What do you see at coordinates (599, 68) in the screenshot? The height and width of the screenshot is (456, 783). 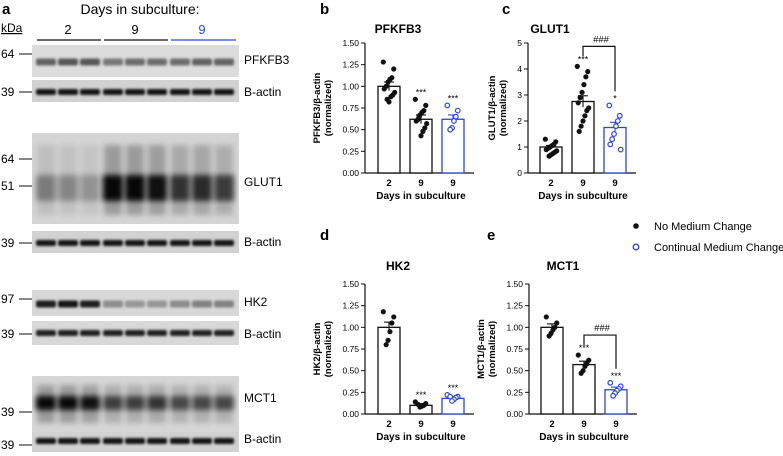 I see `comparison-bracket` at bounding box center [599, 68].